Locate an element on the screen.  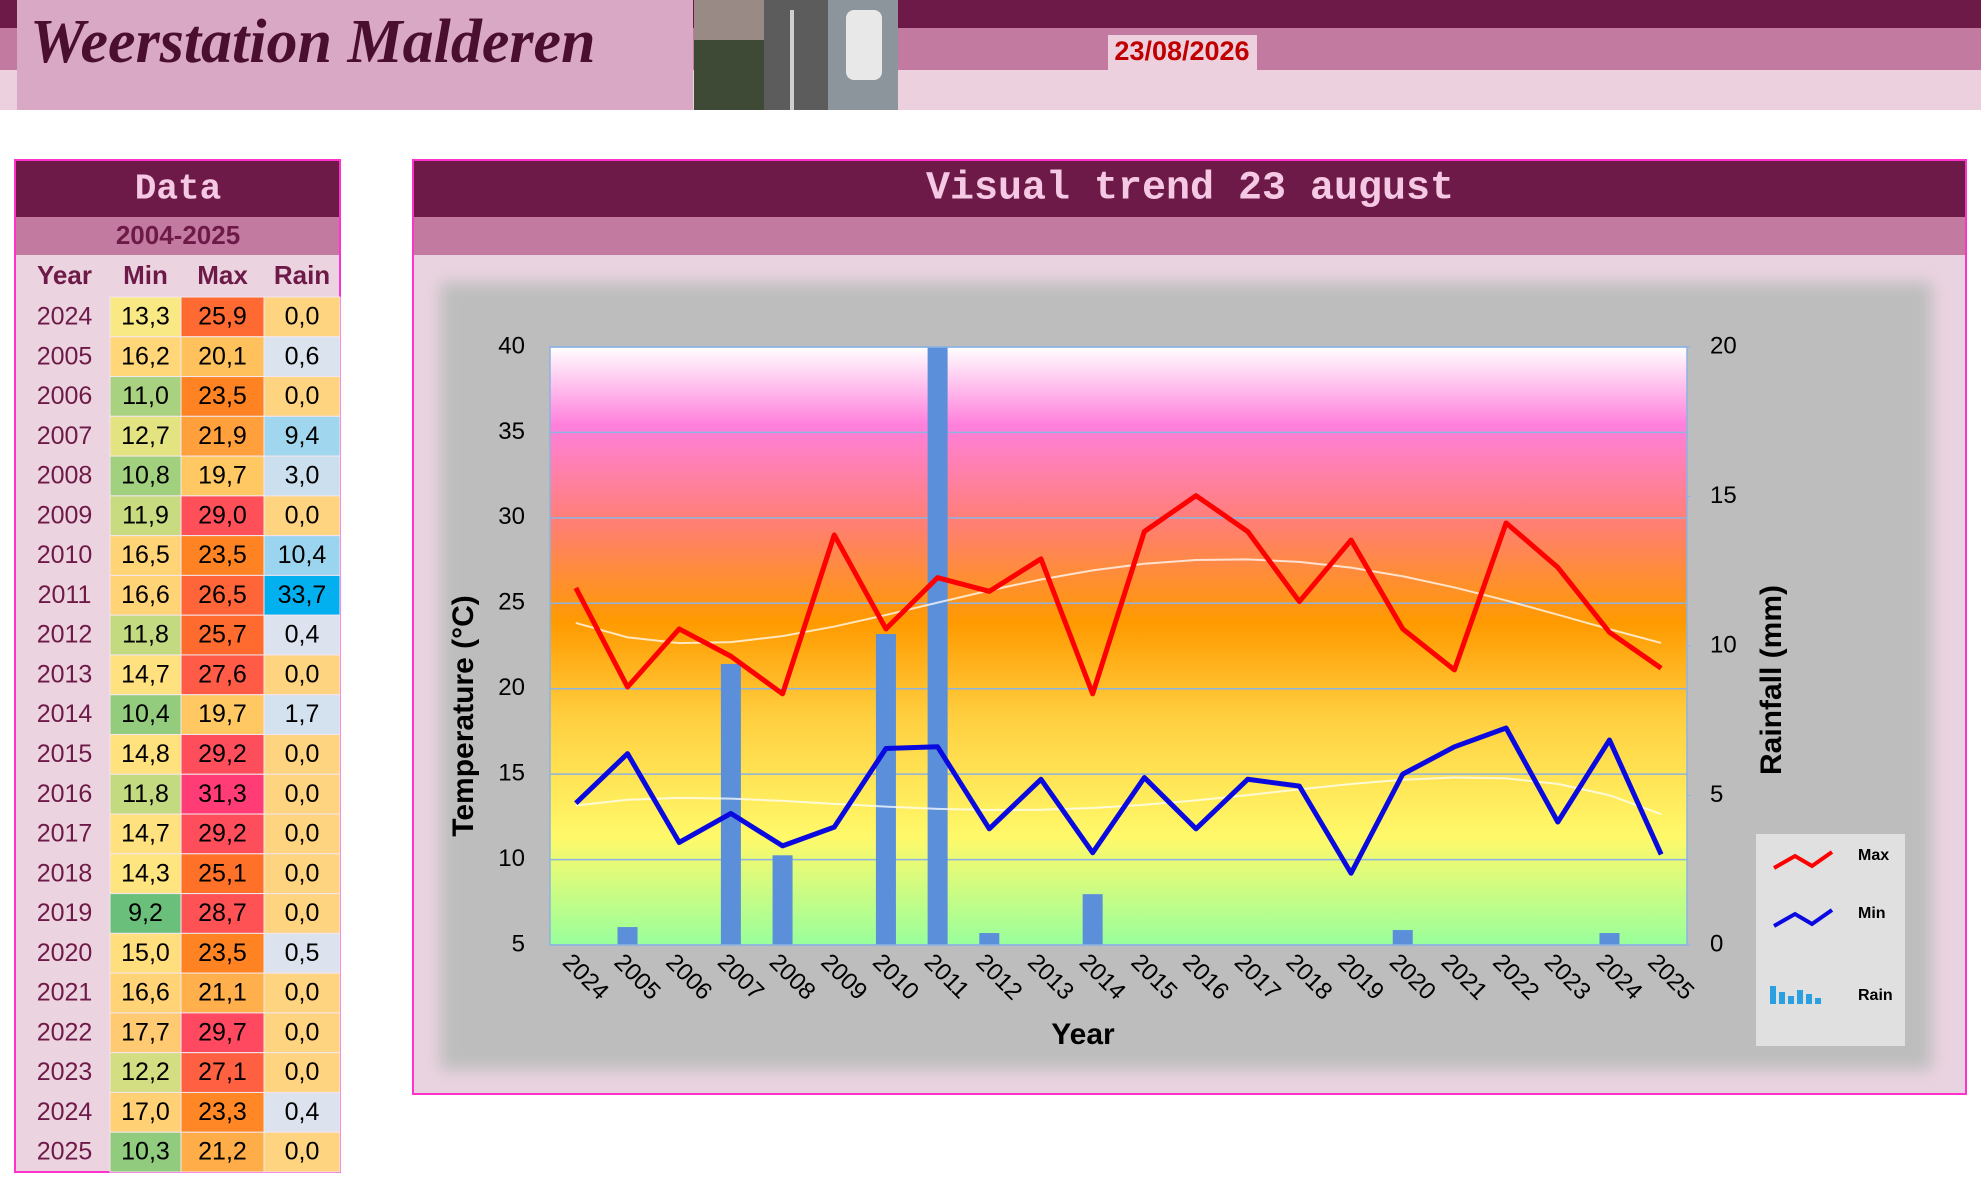
column-header: Max is located at coordinates (222, 275).